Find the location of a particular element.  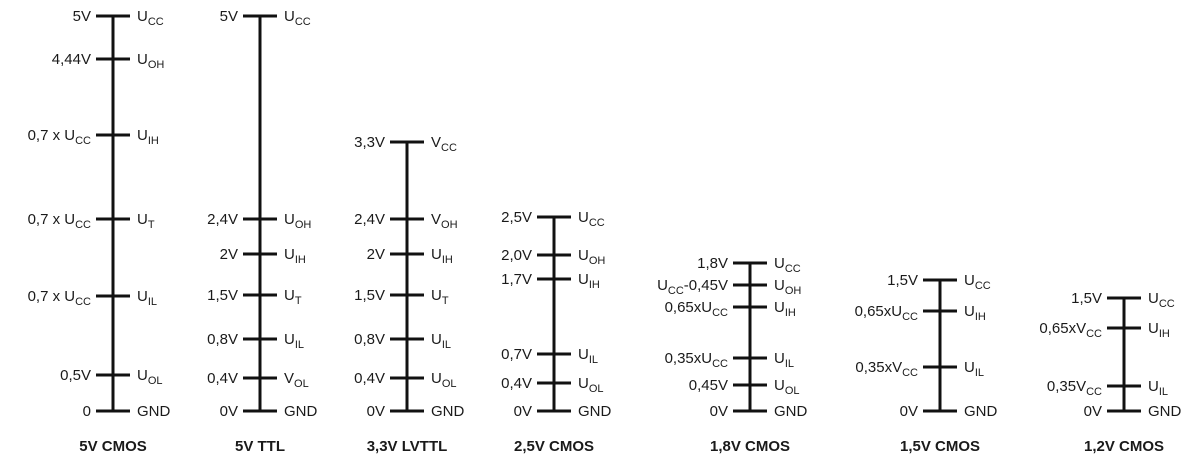

level-value: 0,35VCC is located at coordinates (1074, 388).